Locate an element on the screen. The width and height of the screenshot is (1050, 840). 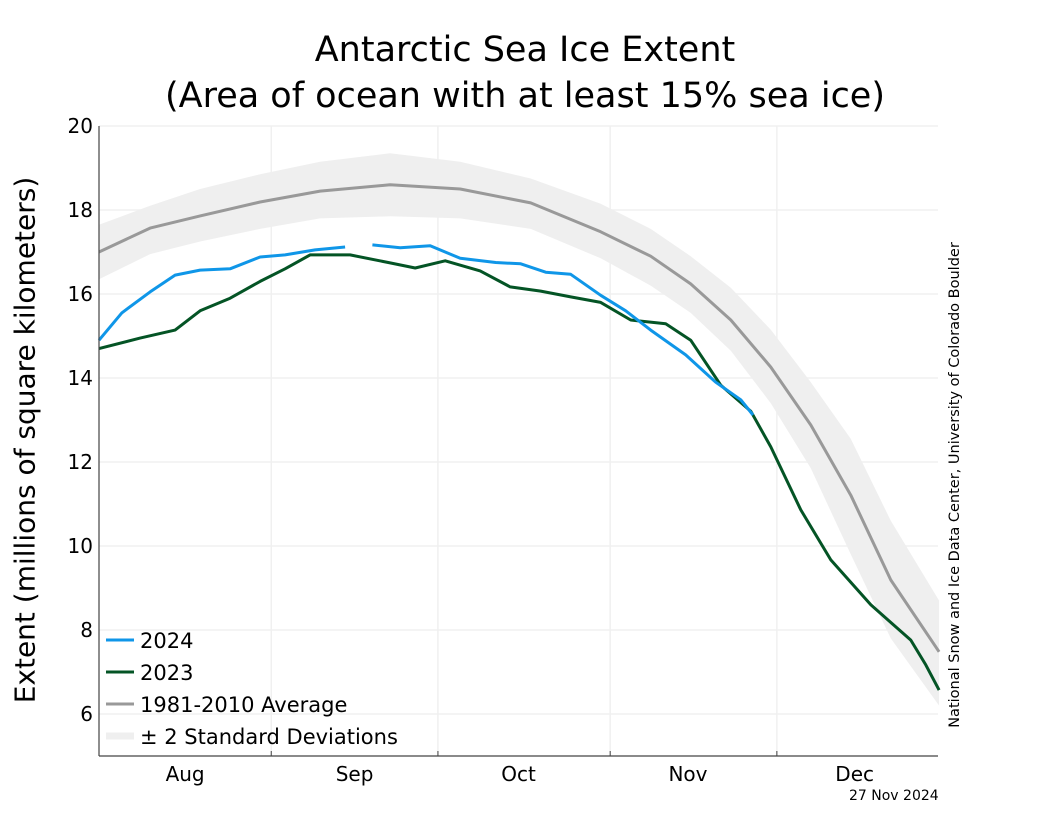
y-tick-label: 8 is located at coordinates (86, 630).